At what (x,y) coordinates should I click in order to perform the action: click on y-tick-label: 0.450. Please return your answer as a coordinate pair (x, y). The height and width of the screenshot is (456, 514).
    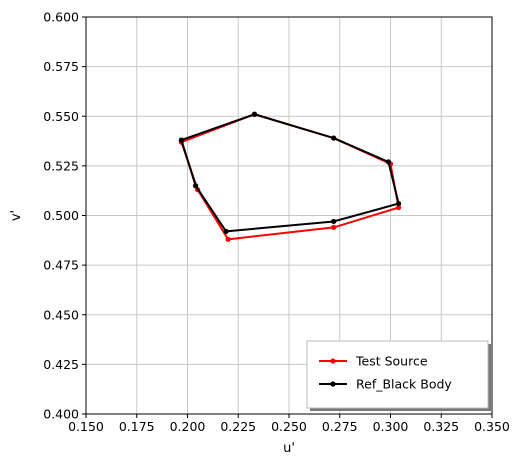
    Looking at the image, I should click on (61, 314).